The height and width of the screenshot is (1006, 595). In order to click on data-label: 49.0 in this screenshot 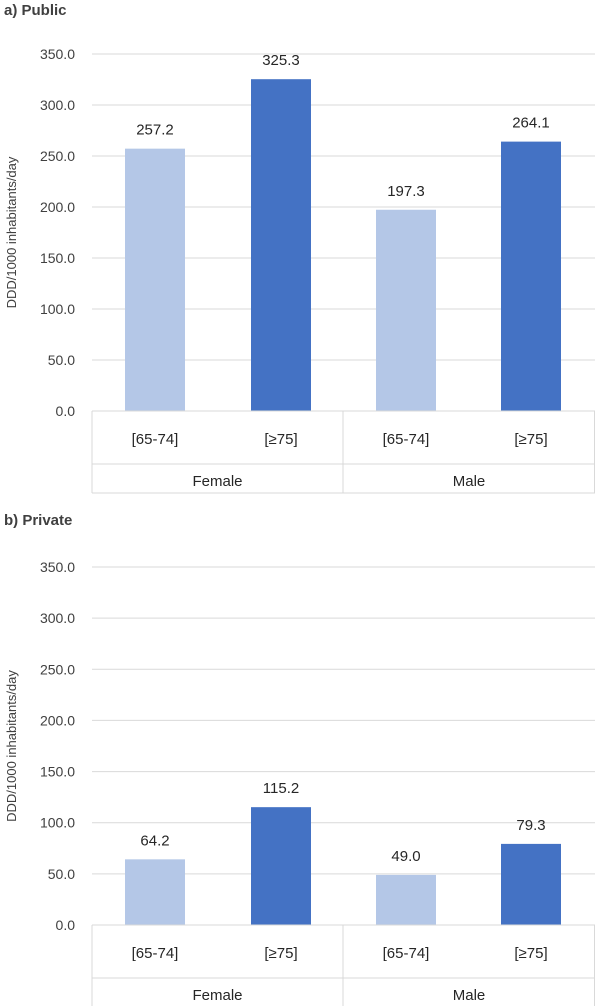, I will do `click(405, 856)`.